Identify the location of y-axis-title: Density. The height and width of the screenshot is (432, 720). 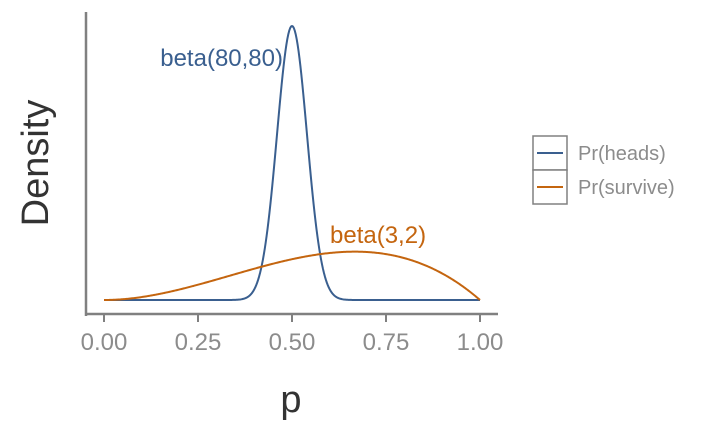
(36, 163).